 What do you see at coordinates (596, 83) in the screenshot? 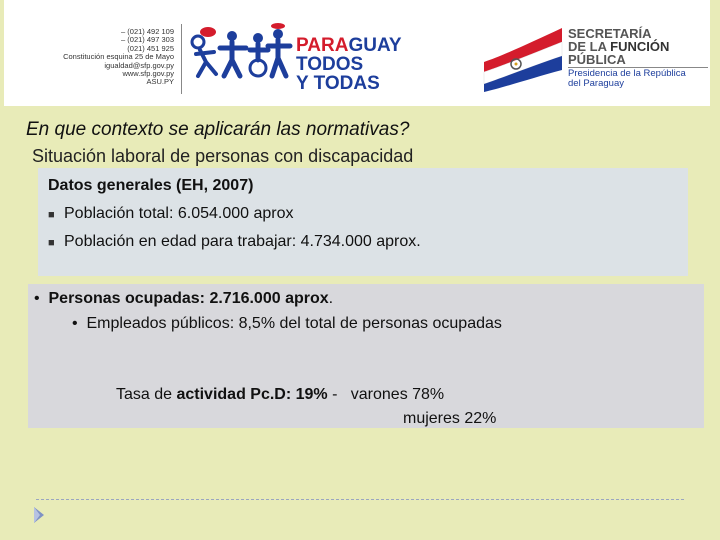
I see `sfp-line5: del Paraguay` at bounding box center [596, 83].